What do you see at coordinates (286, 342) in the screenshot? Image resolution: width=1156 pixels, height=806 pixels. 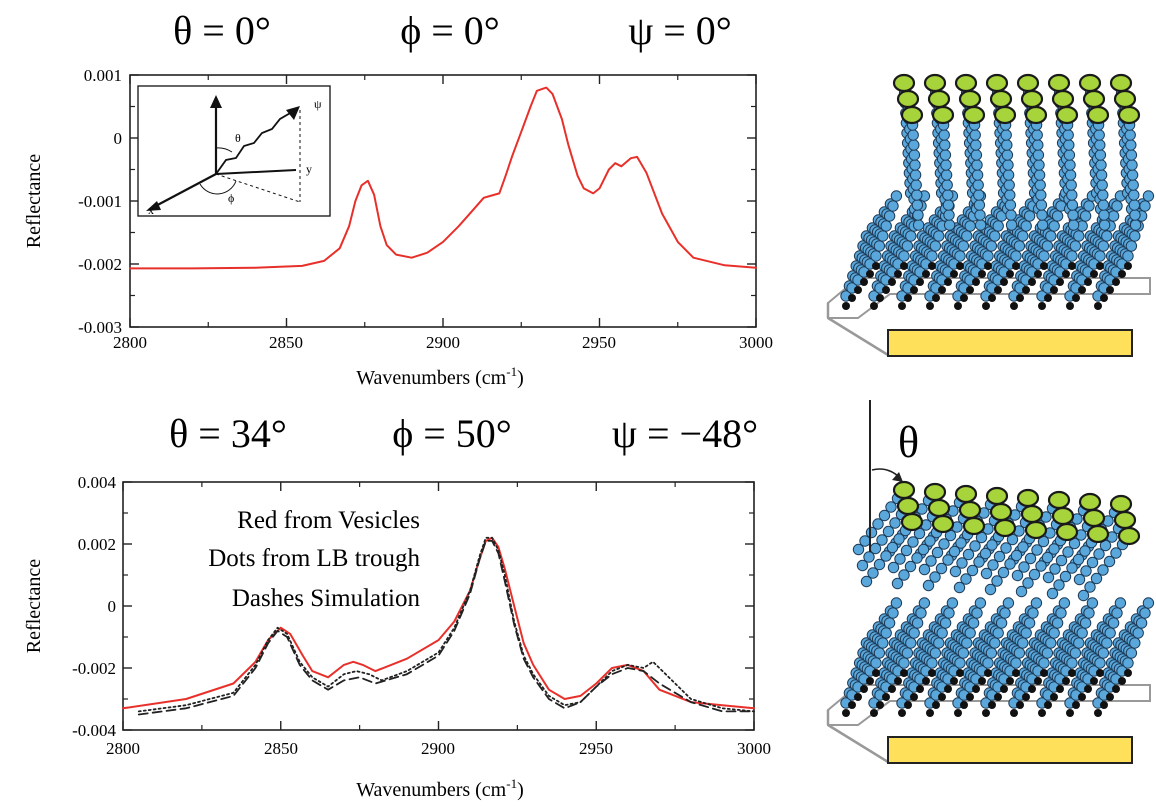 I see `top-xtick: 2850` at bounding box center [286, 342].